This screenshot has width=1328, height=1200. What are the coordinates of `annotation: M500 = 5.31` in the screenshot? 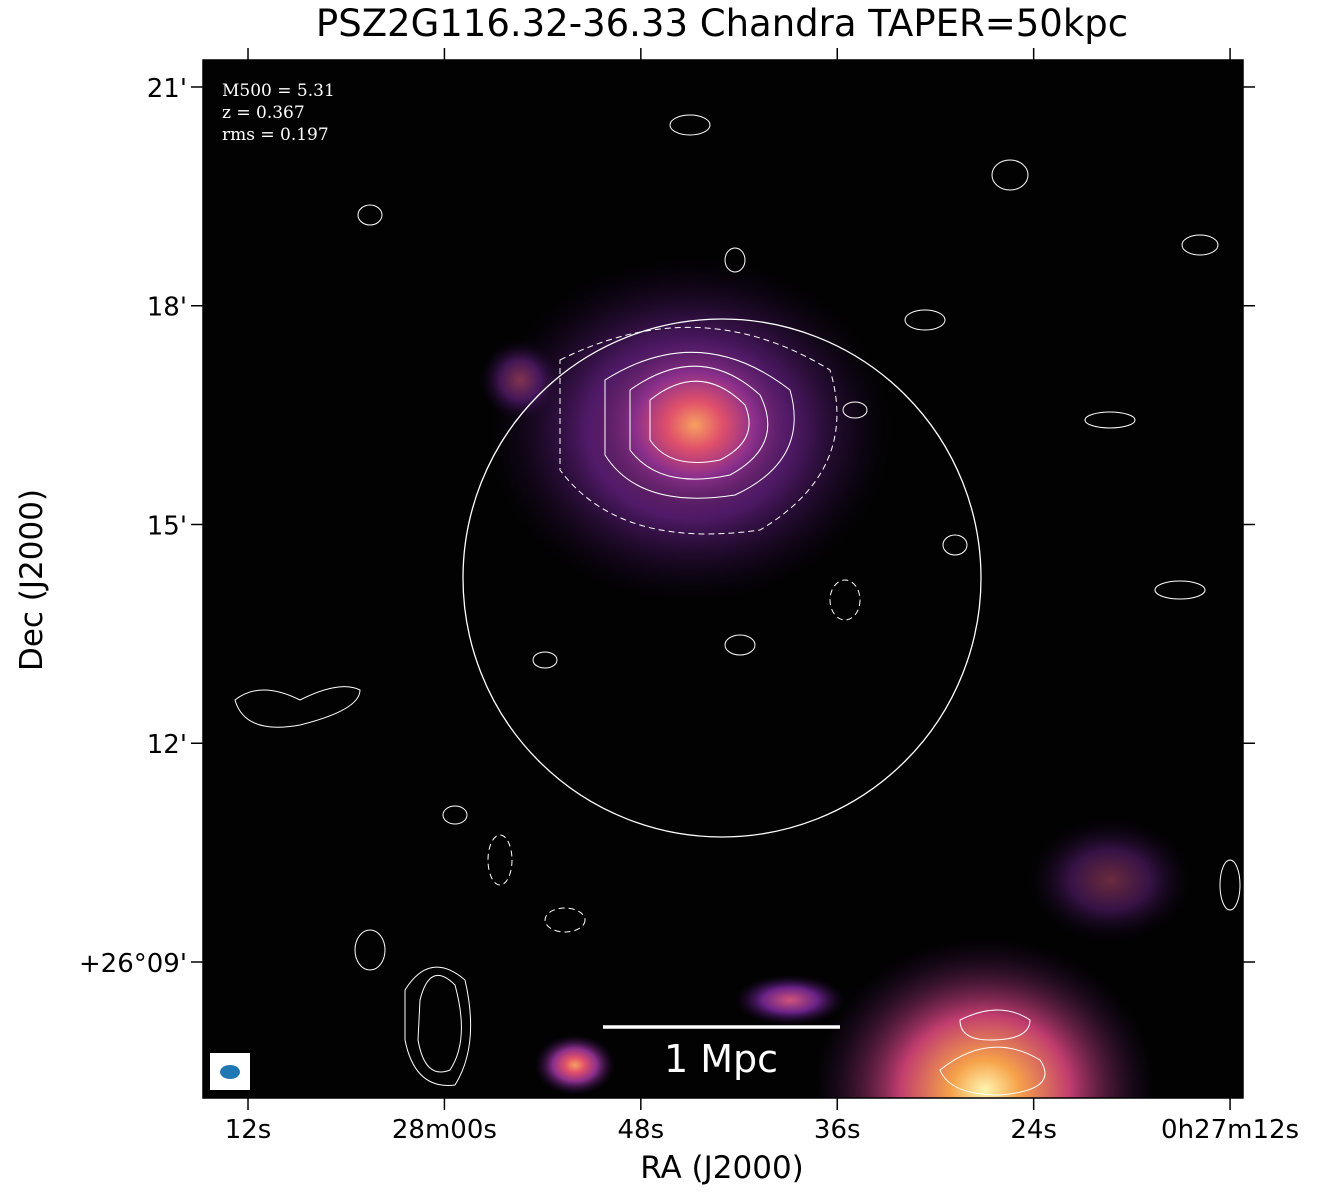 It's located at (278, 91).